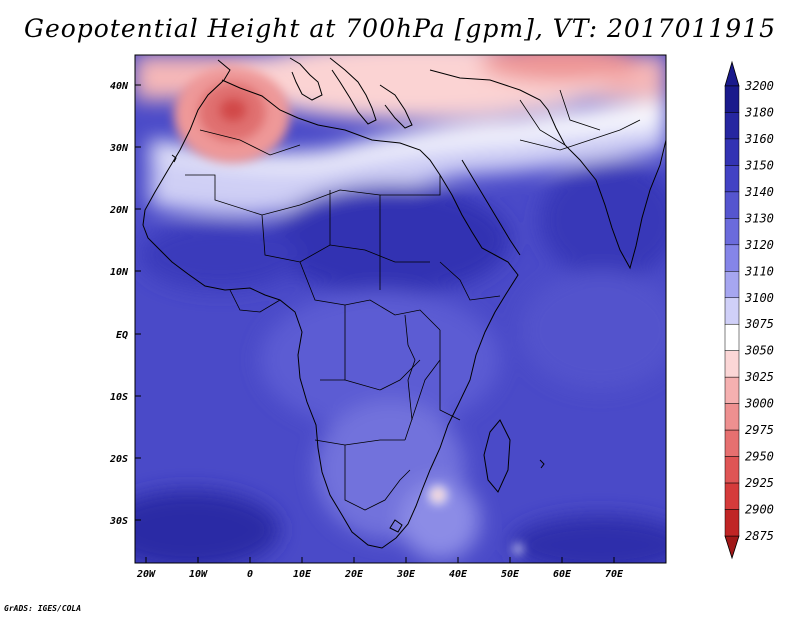  I want to click on colorbar-label: 2950, so click(759, 457).